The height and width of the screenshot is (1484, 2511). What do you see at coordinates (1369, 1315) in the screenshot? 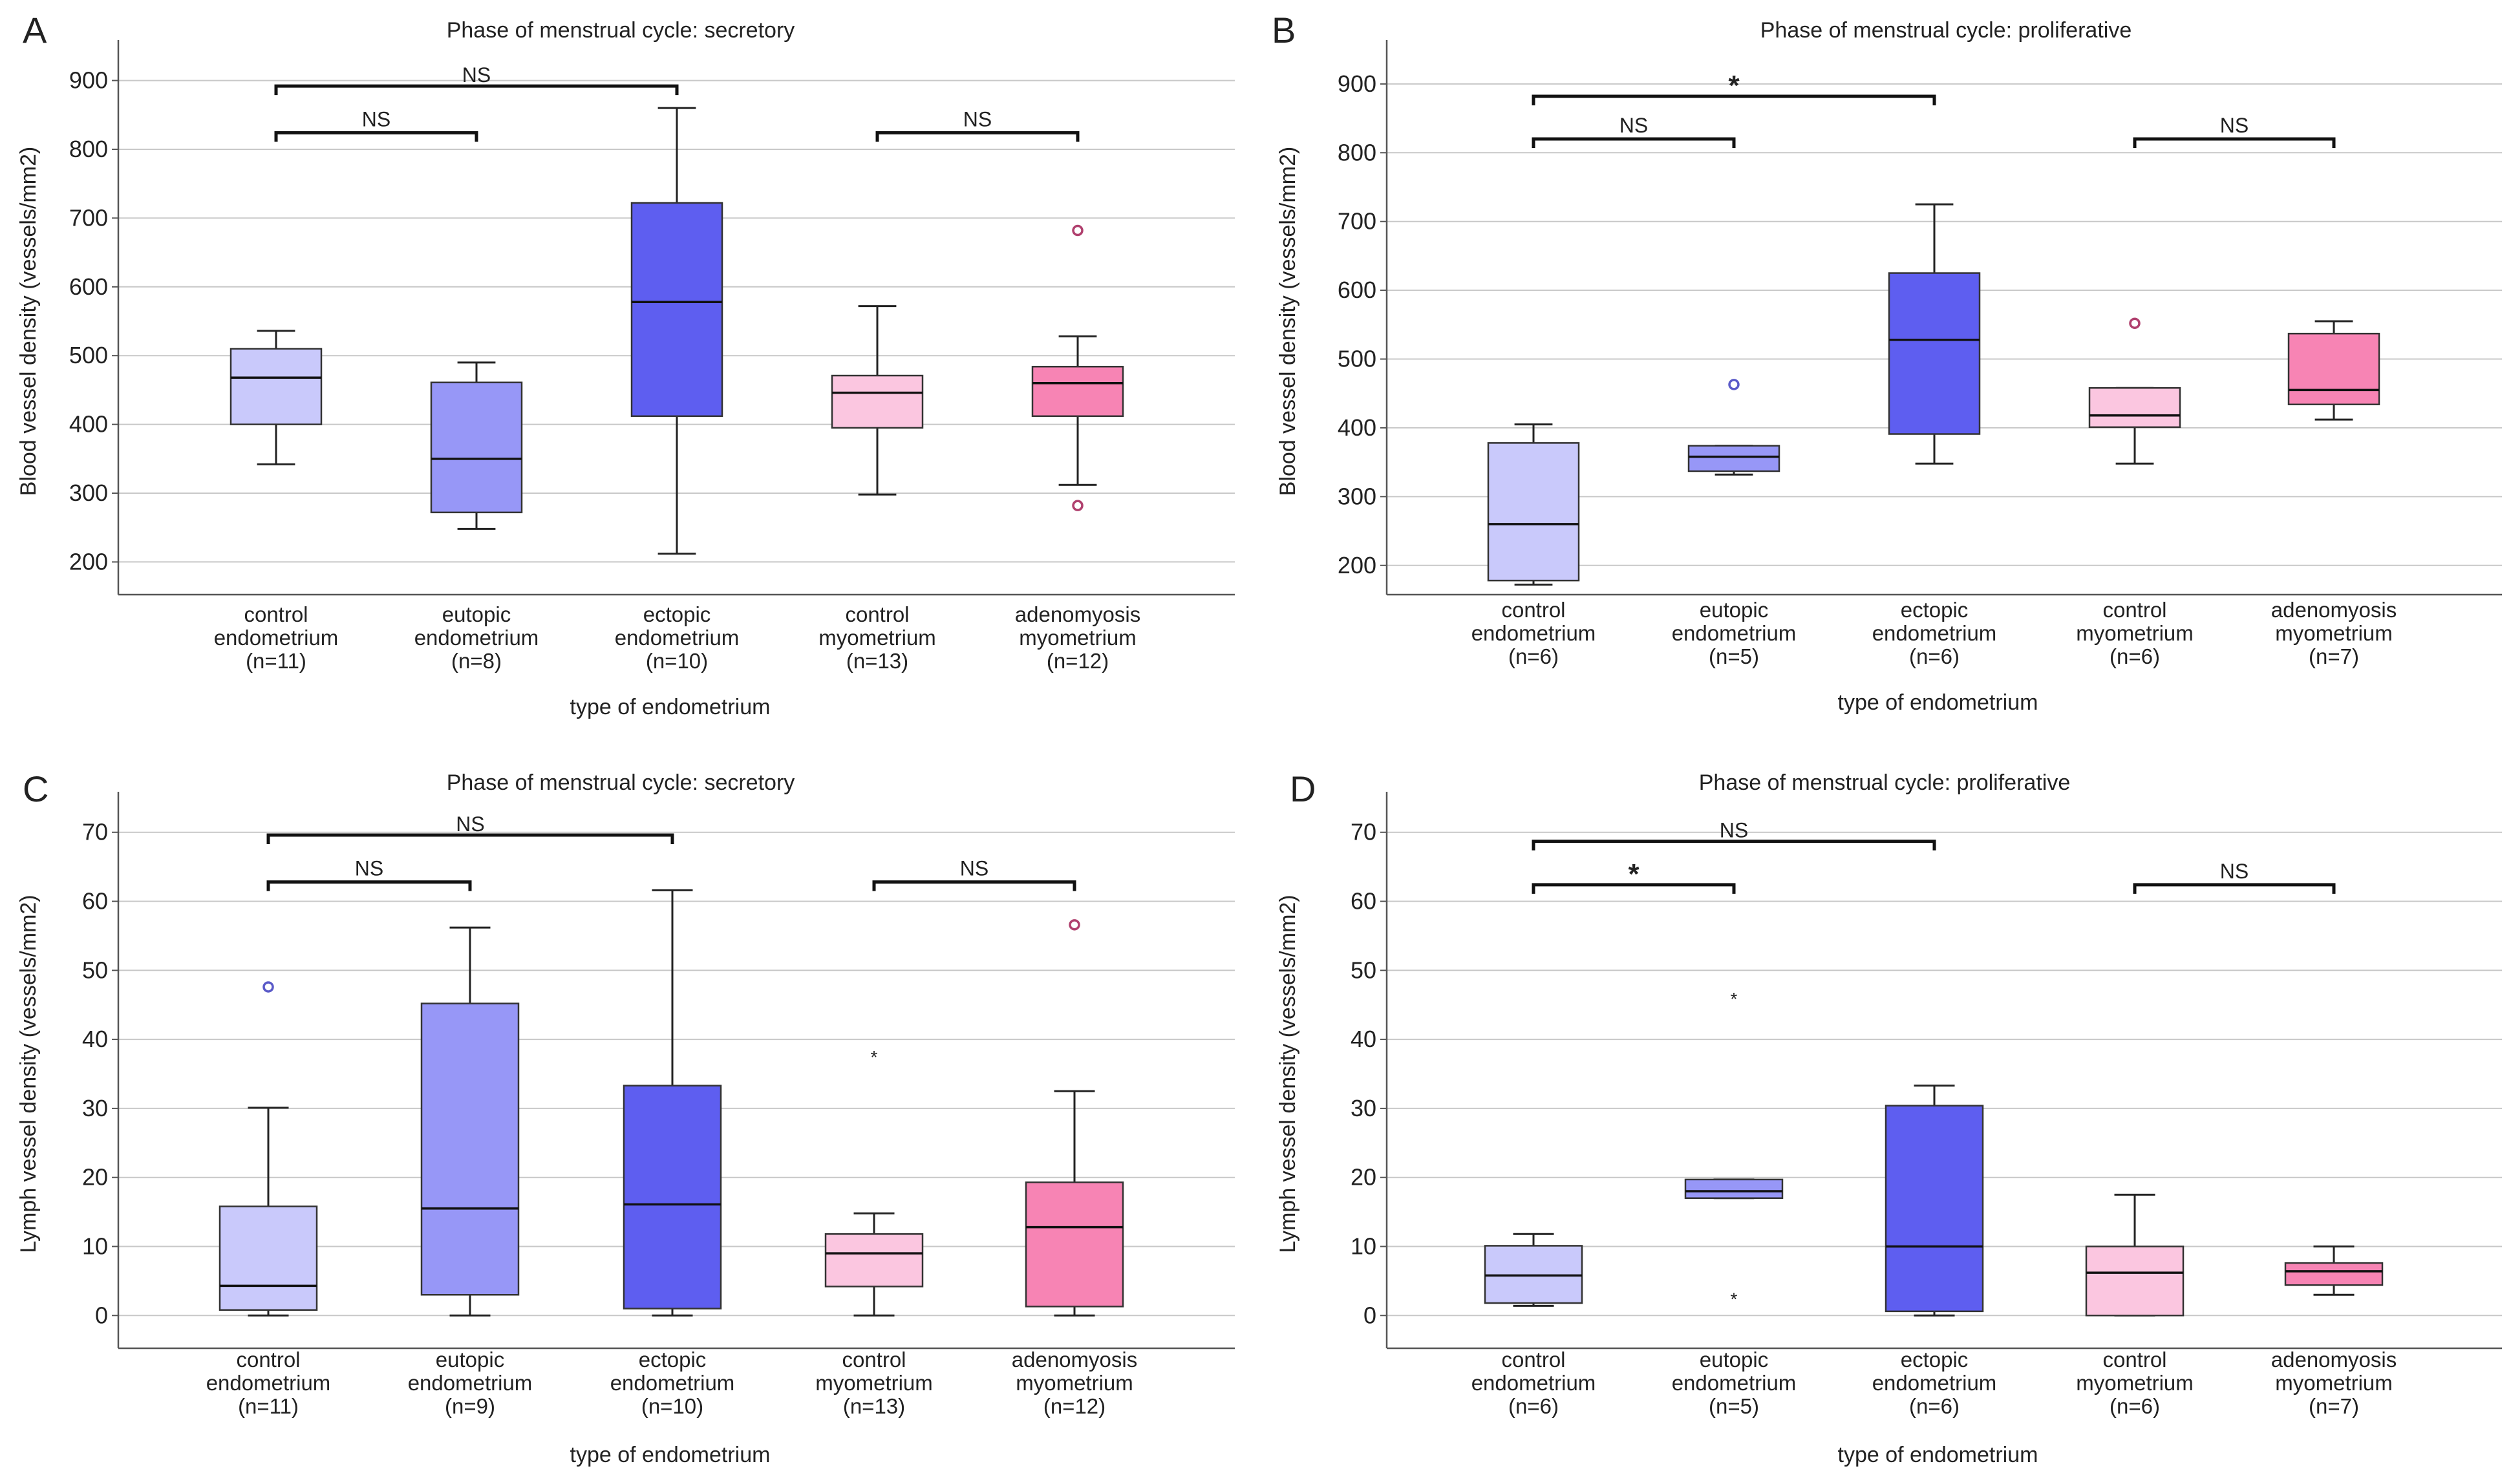
I see `y-tick-label: 0` at bounding box center [1369, 1315].